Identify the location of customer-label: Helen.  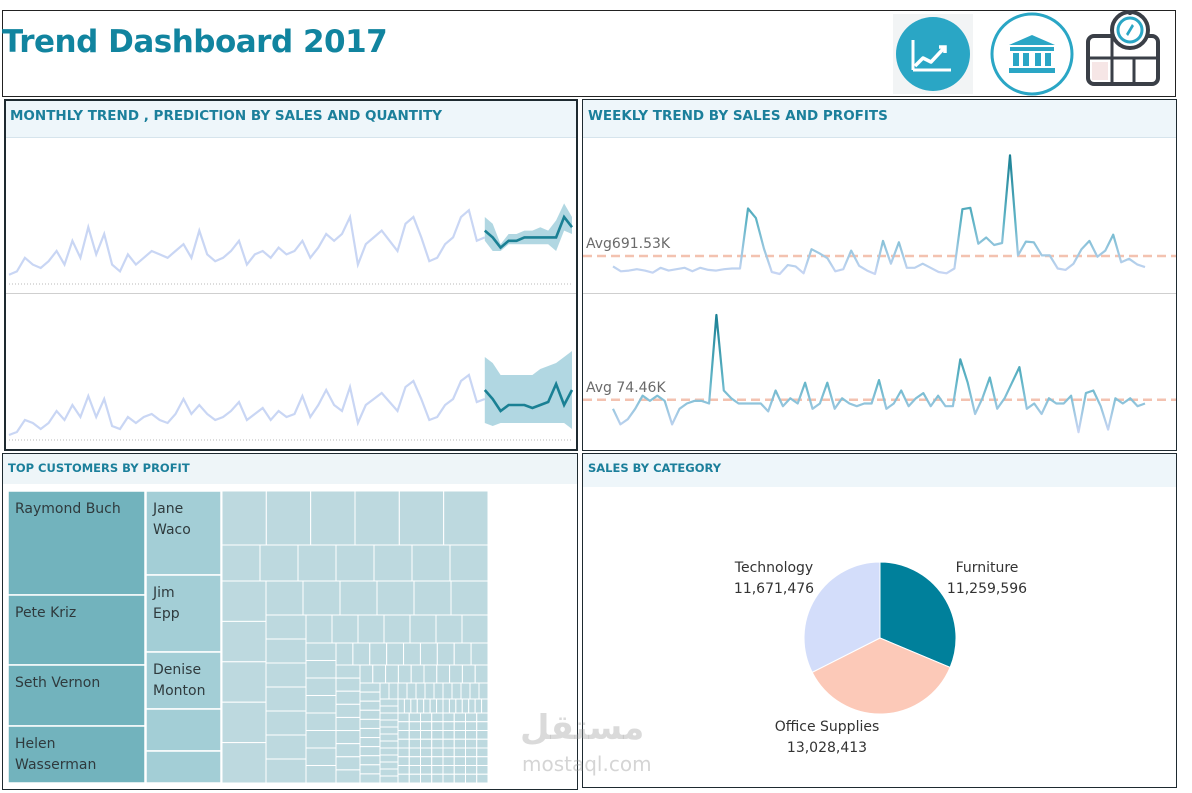
(35, 744).